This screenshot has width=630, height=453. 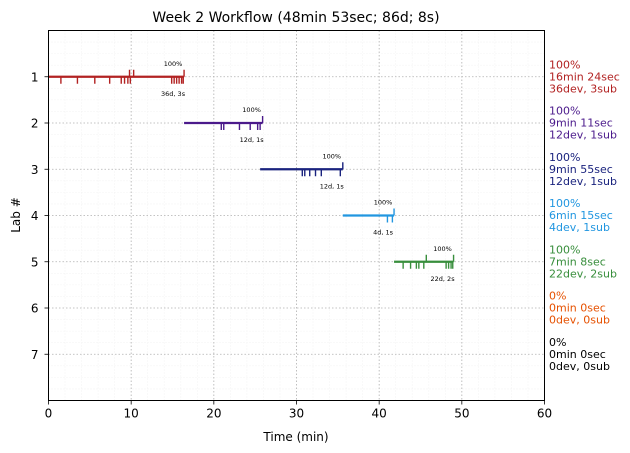 What do you see at coordinates (251, 110) in the screenshot?
I see `lab-2-percent-label: 100%` at bounding box center [251, 110].